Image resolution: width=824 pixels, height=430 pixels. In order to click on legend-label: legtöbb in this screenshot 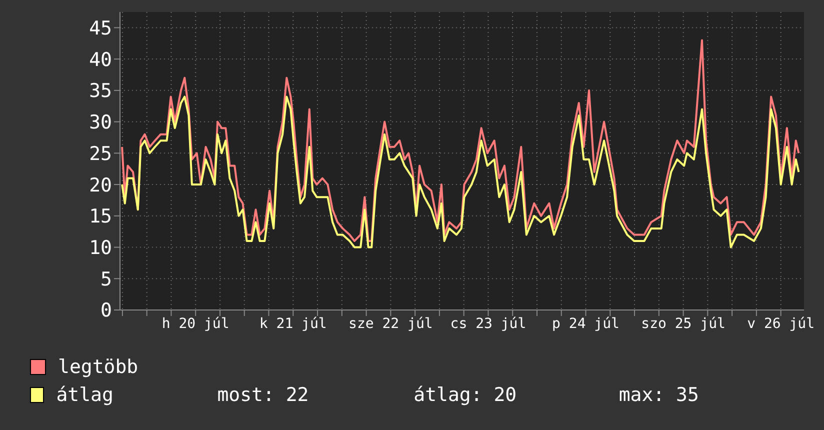, I will do `click(99, 367)`.